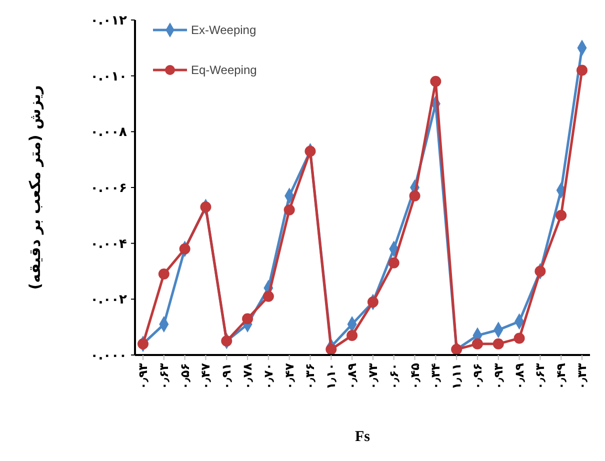 The width and height of the screenshot is (605, 461). Describe the element at coordinates (331, 376) in the screenshot. I see `x-tick-label: ۱٫۱۰` at that location.